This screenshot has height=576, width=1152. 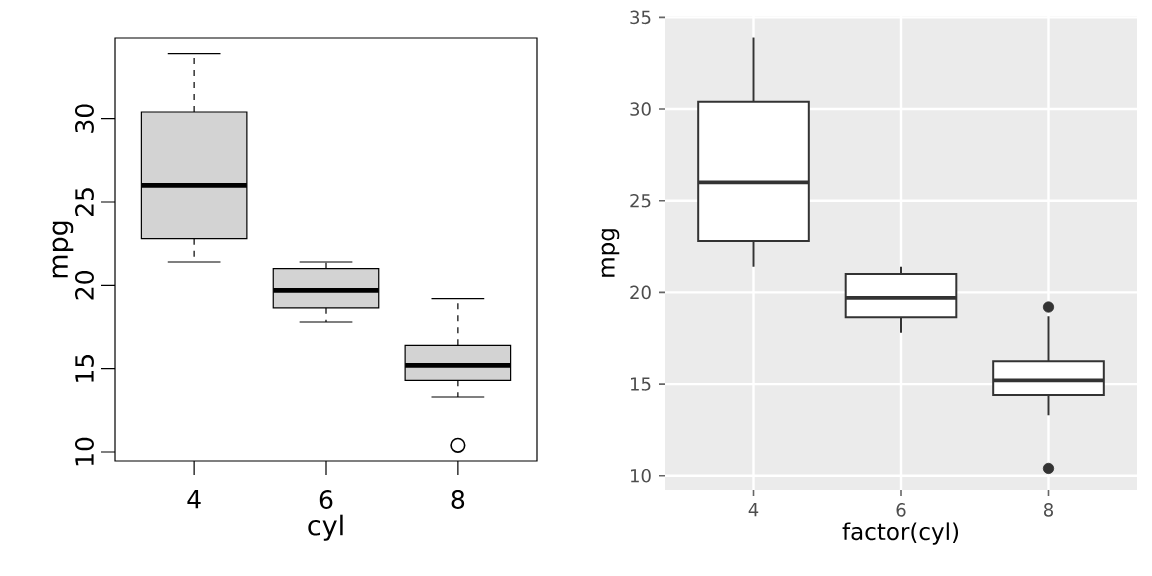 I want to click on x-axis-title: factor(cyl), so click(x=900, y=533).